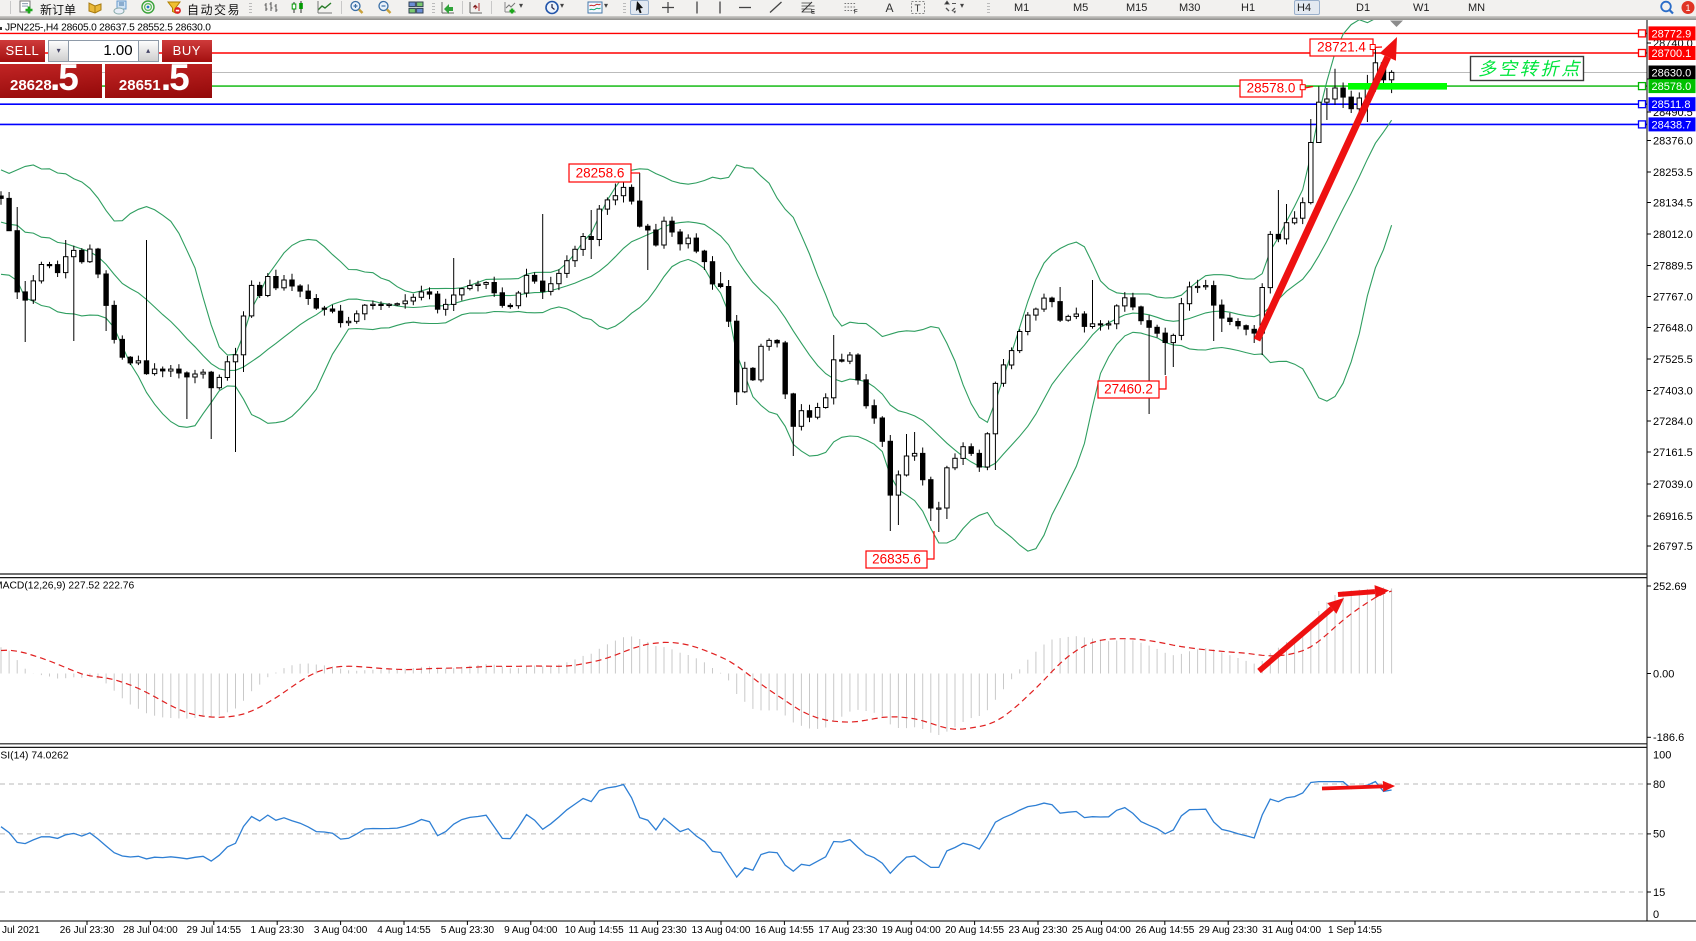 The width and height of the screenshot is (1696, 941). Describe the element at coordinates (1530, 69) in the screenshot. I see `svg-text: 多空转折点` at that location.